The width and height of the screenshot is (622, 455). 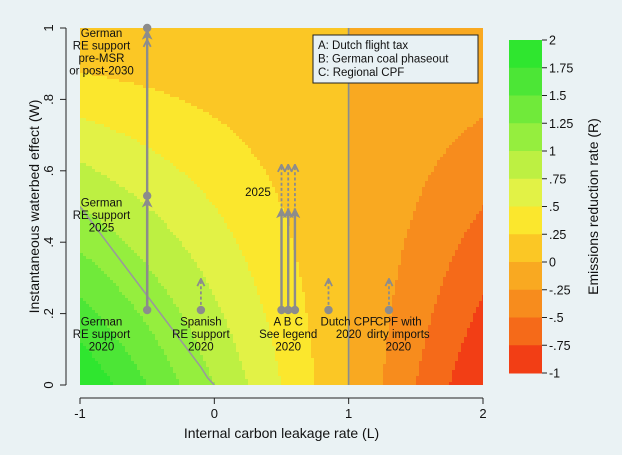 What do you see at coordinates (482, 413) in the screenshot?
I see `x-tick-label-3: 2` at bounding box center [482, 413].